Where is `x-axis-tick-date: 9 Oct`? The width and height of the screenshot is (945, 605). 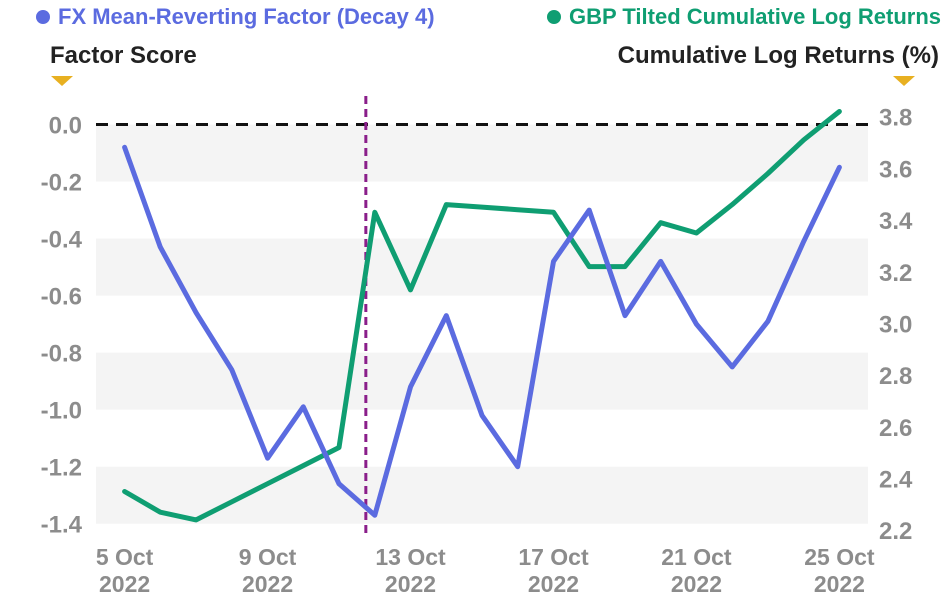 x-axis-tick-date: 9 Oct is located at coordinates (268, 557).